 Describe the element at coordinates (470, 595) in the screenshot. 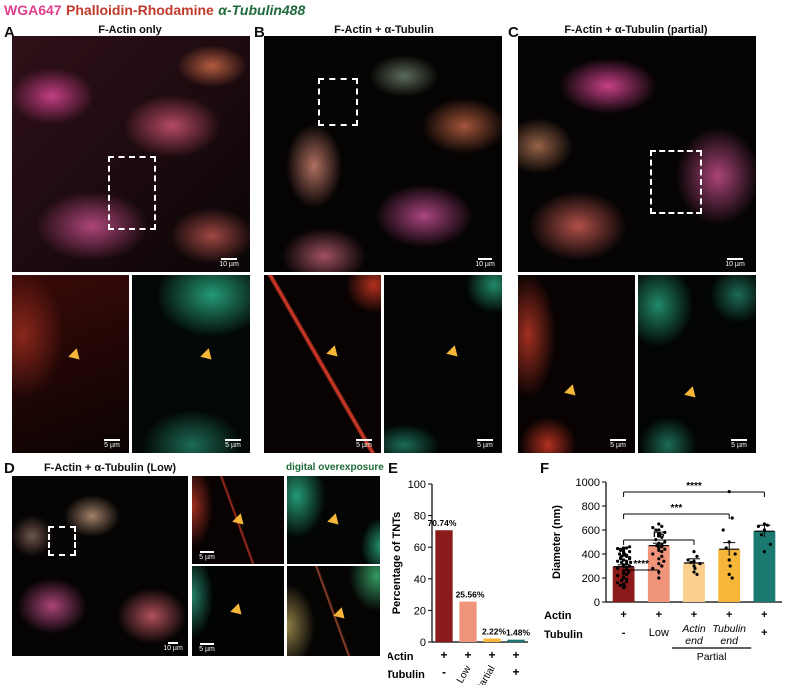

I see `data-label: 25.56%` at that location.